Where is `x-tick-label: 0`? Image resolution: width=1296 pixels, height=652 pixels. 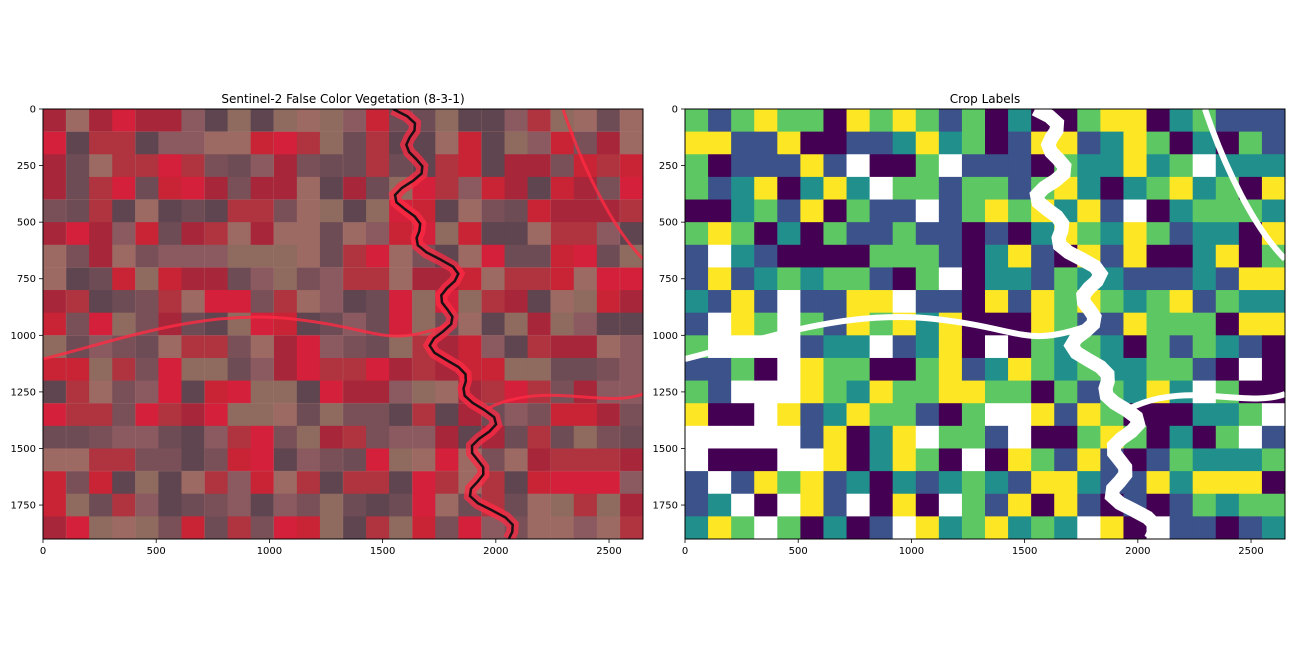
x-tick-label: 0 is located at coordinates (685, 551).